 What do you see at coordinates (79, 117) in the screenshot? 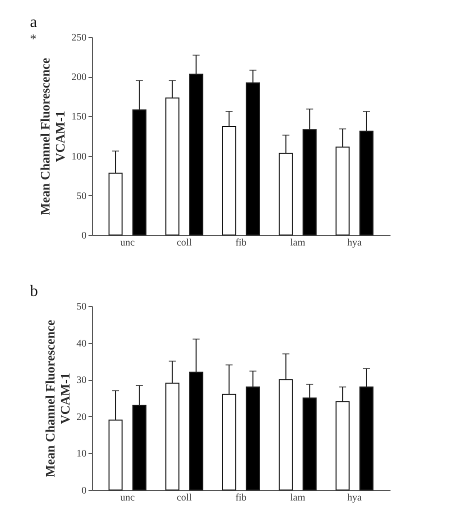
I see `y-tick-label: 150` at bounding box center [79, 117].